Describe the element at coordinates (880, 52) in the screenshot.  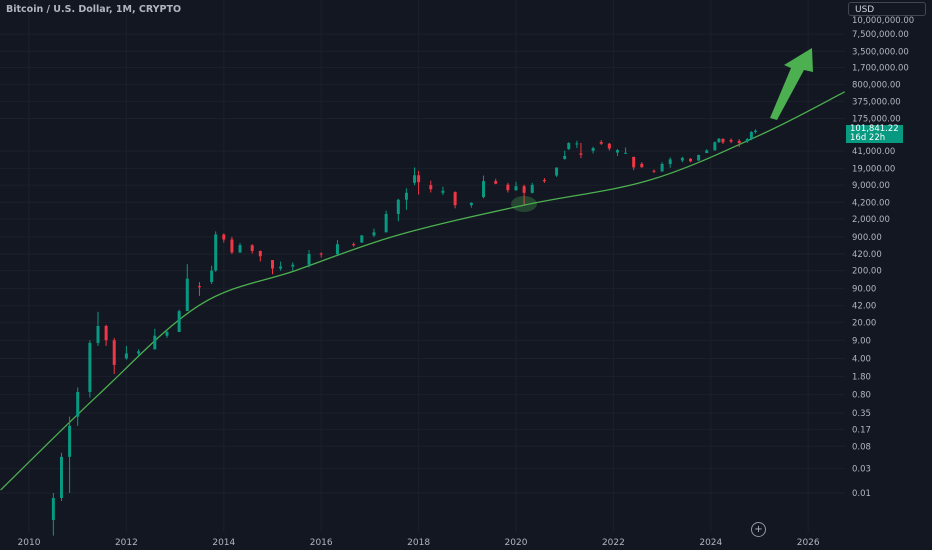
I see `y-tick-label: 3,500,000.00` at that location.